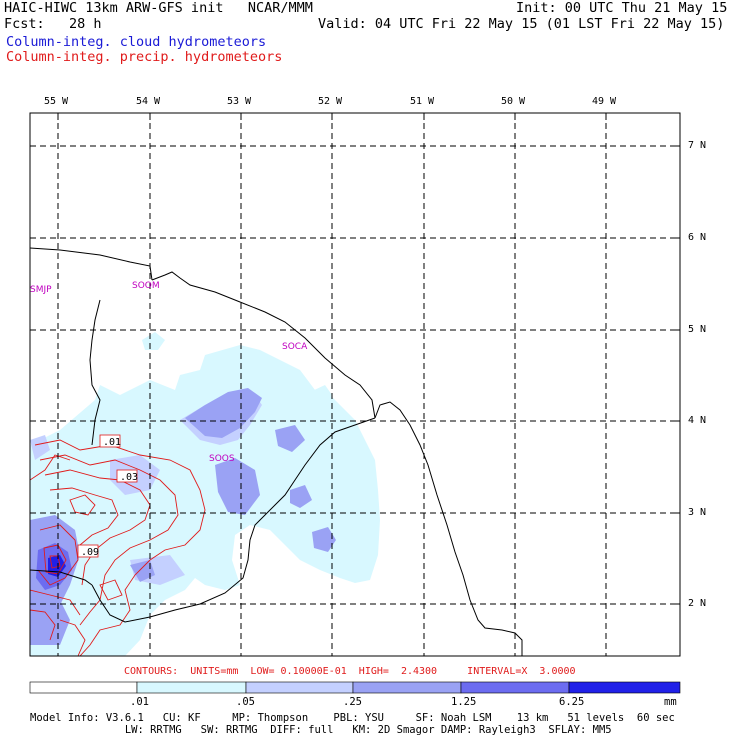 This screenshot has width=740, height=740. What do you see at coordinates (670, 702) in the screenshot?
I see `colorbar-units: mm` at bounding box center [670, 702].